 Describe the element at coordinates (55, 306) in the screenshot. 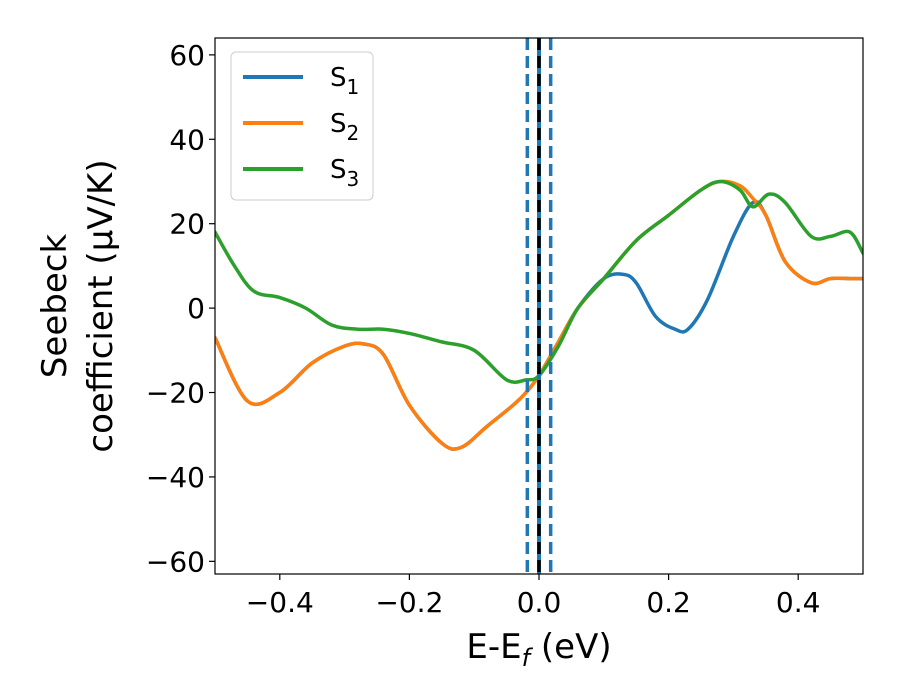

I see `y-axis-title-line1: Seebeck` at that location.